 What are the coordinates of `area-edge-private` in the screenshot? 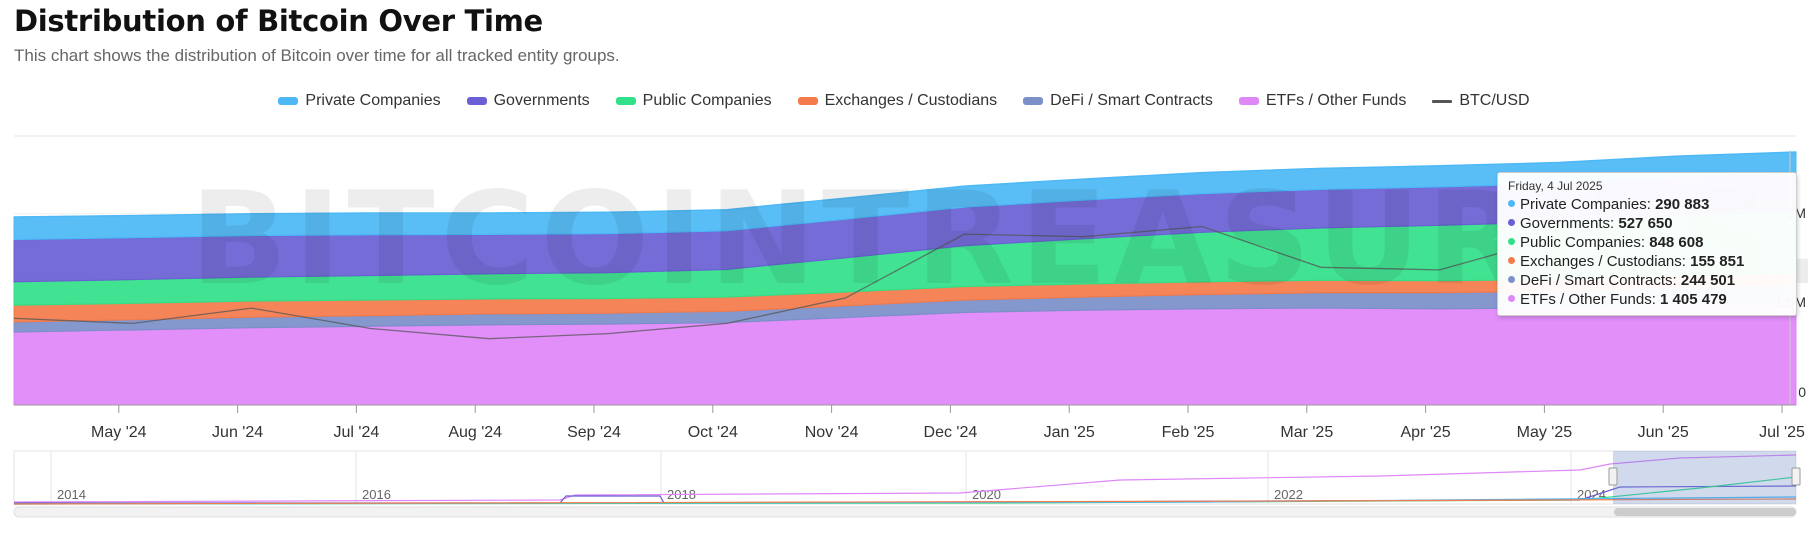 It's located at (905, 184).